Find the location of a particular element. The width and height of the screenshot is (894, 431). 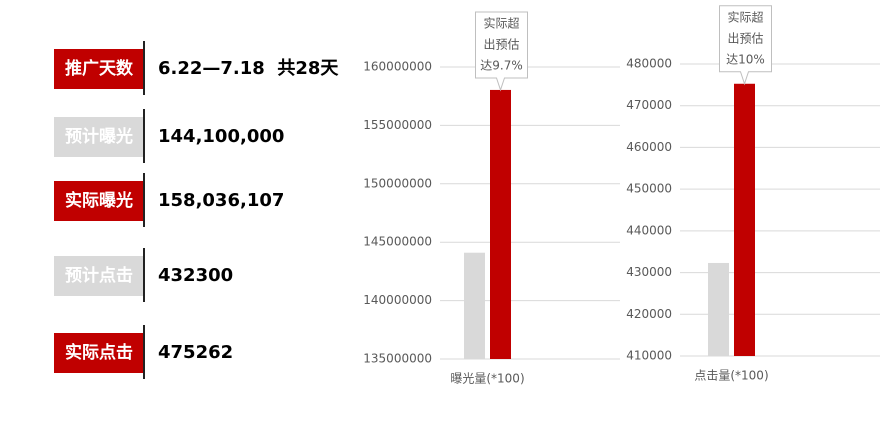

y-tick-label: 145000000 is located at coordinates (397, 242).